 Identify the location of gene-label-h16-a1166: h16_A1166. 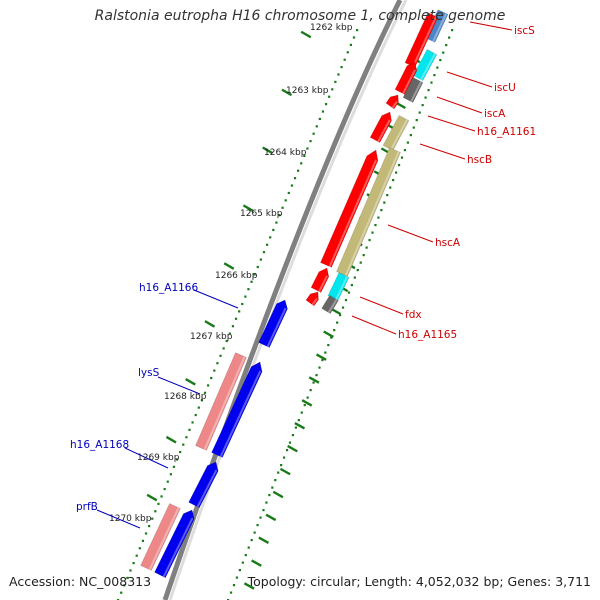
(168, 288).